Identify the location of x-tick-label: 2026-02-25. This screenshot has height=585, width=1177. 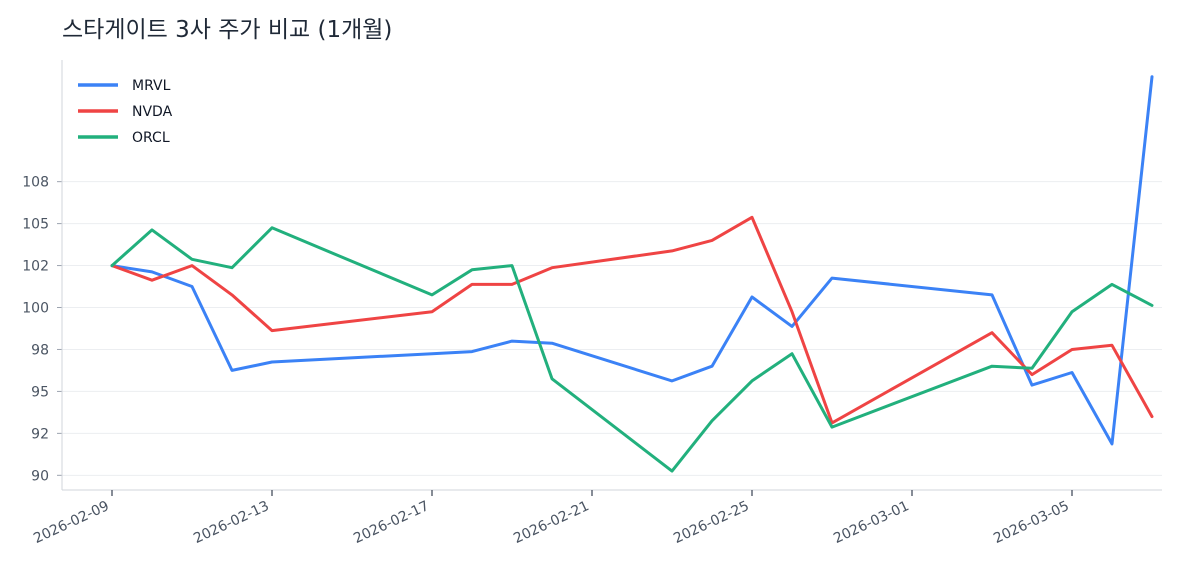
(711, 522).